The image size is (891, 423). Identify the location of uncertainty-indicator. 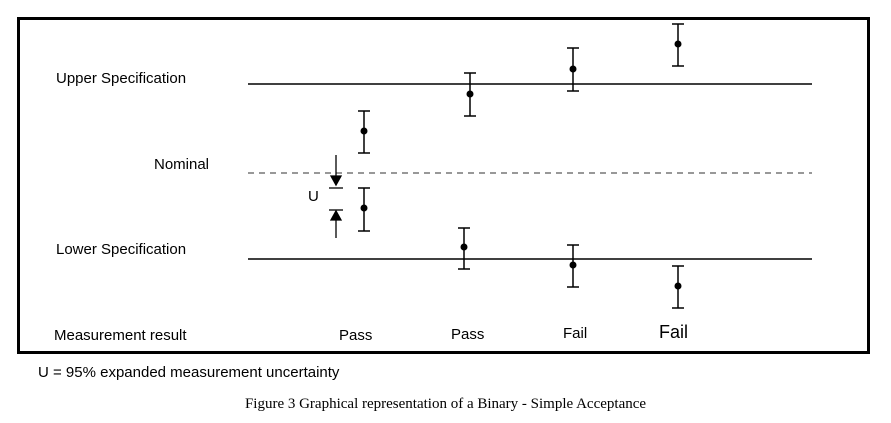
(336, 196).